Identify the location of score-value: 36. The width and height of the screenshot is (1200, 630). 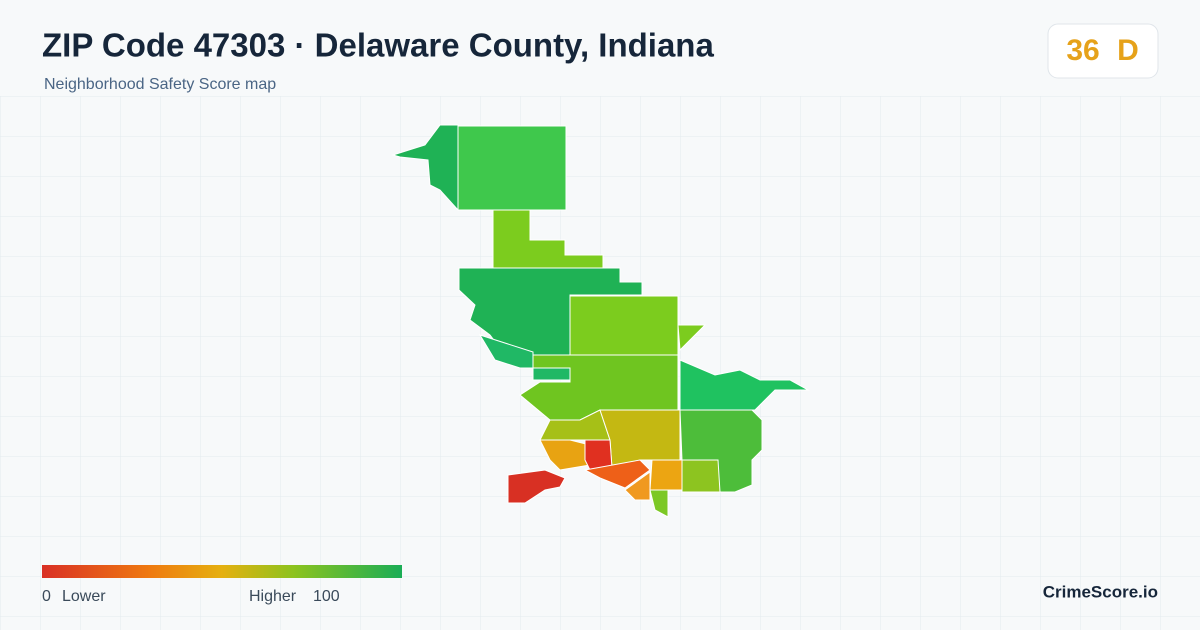
(1082, 50).